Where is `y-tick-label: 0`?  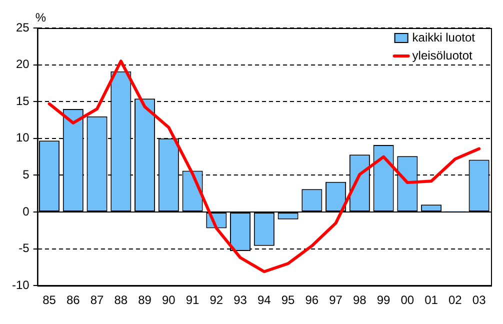 y-tick-label: 0 is located at coordinates (26, 211).